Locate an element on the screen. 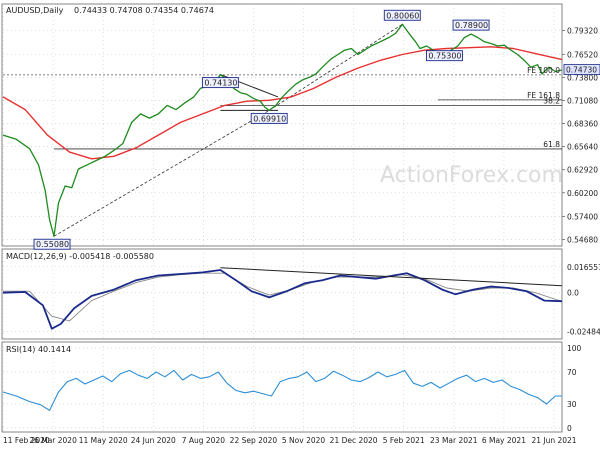 The width and height of the screenshot is (600, 450). rsi-tick-label: 0 is located at coordinates (569, 428).